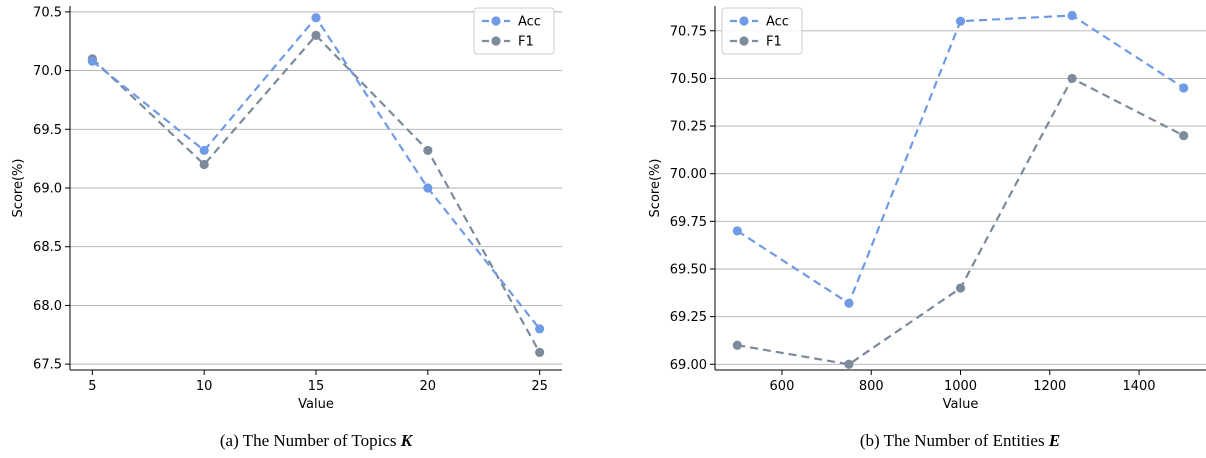 Image resolution: width=1206 pixels, height=458 pixels. What do you see at coordinates (688, 79) in the screenshot?
I see `y-tick-label: 70.50` at bounding box center [688, 79].